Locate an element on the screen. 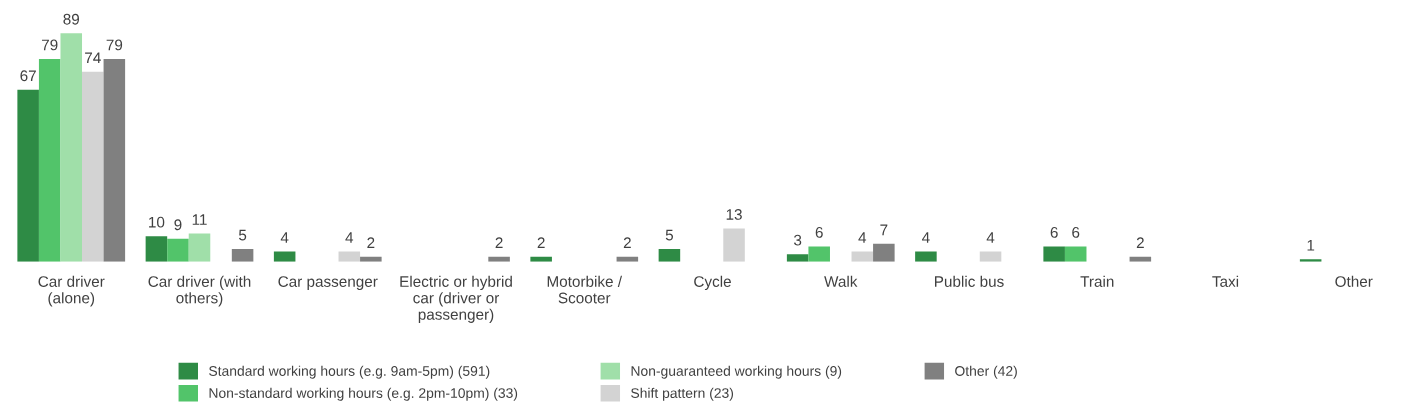 This screenshot has width=1425, height=413. x-tick-label: Taxi is located at coordinates (1225, 281).